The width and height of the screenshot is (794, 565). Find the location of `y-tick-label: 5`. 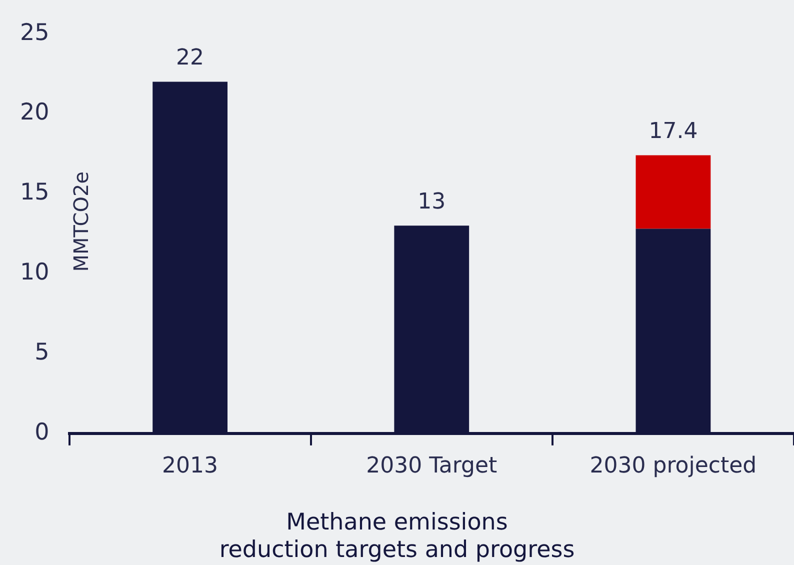

y-tick-label: 5 is located at coordinates (42, 352).